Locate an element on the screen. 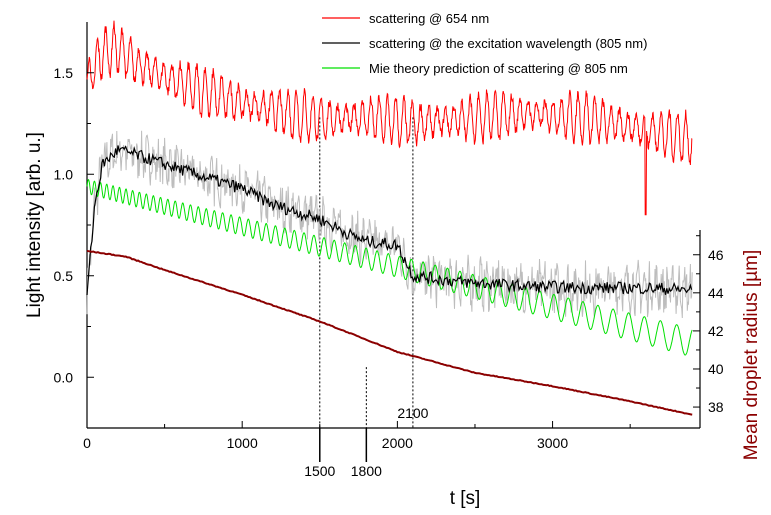 The image size is (771, 515). x-tick-label: 3000 is located at coordinates (552, 443).